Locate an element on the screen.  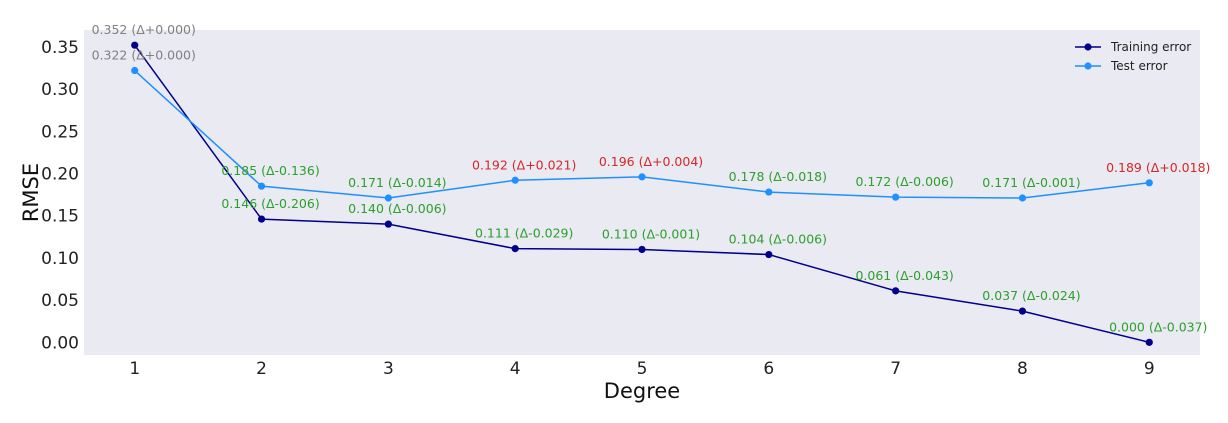
data-label: 0.061 (Δ-0.043) is located at coordinates (904, 275).